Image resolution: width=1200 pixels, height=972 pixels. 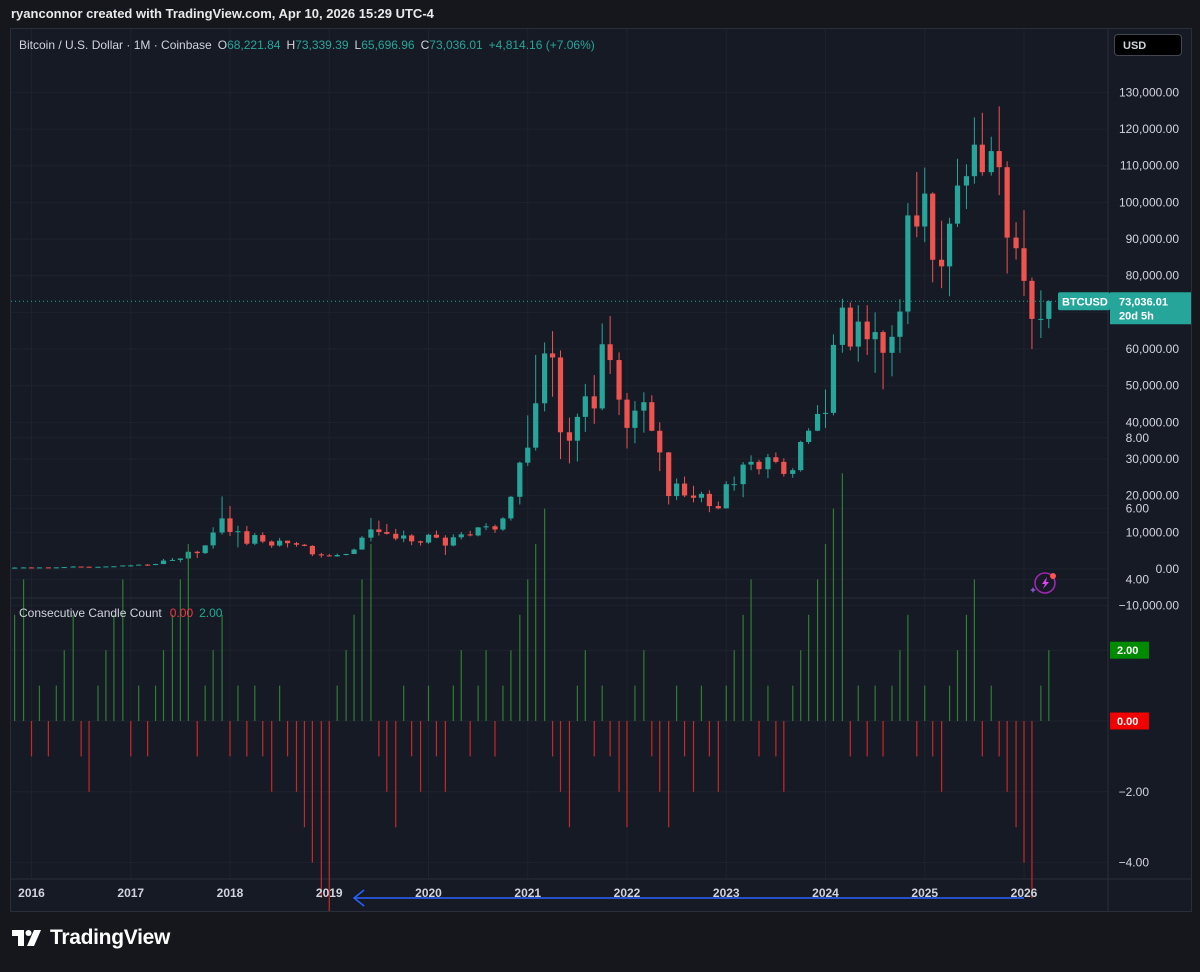 I want to click on price-badge-countdown: 20d 5h, so click(x=1136, y=316).